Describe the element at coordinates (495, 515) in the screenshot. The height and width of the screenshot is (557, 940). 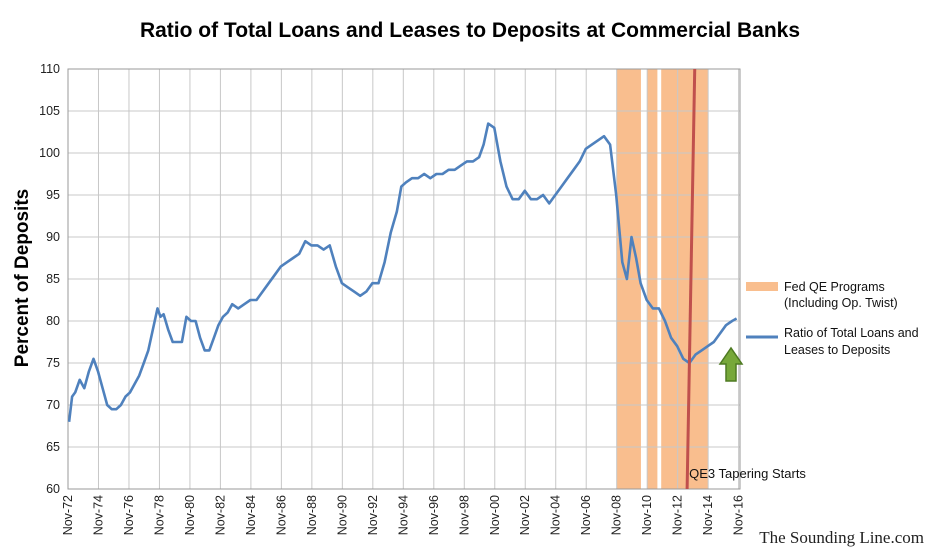
I see `x-tick-label: Nov-00` at that location.